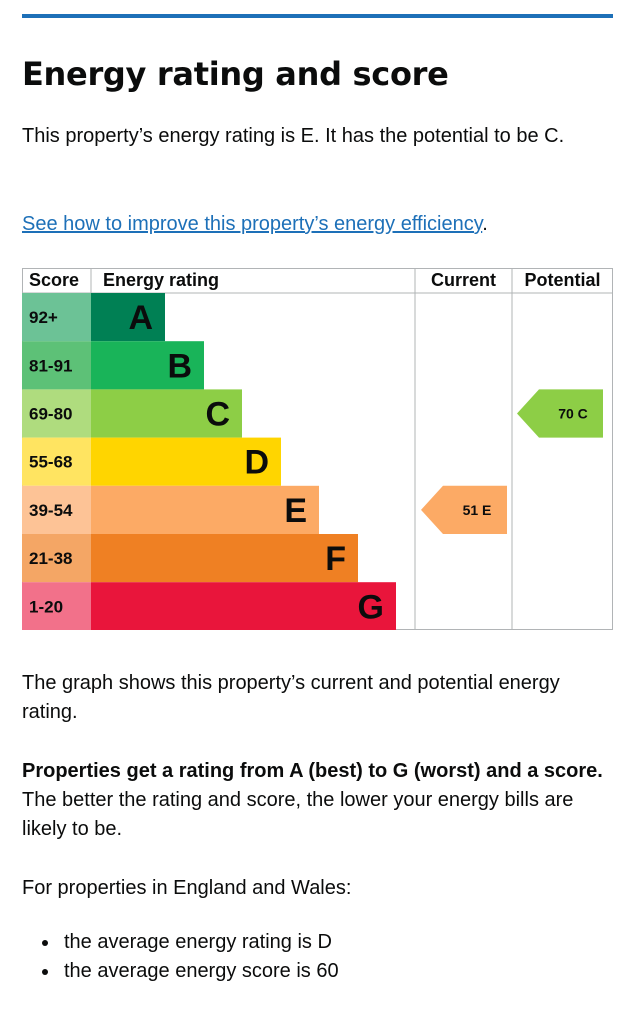 This screenshot has width=635, height=1024. What do you see at coordinates (295, 511) in the screenshot?
I see `band-letter-e: E` at bounding box center [295, 511].